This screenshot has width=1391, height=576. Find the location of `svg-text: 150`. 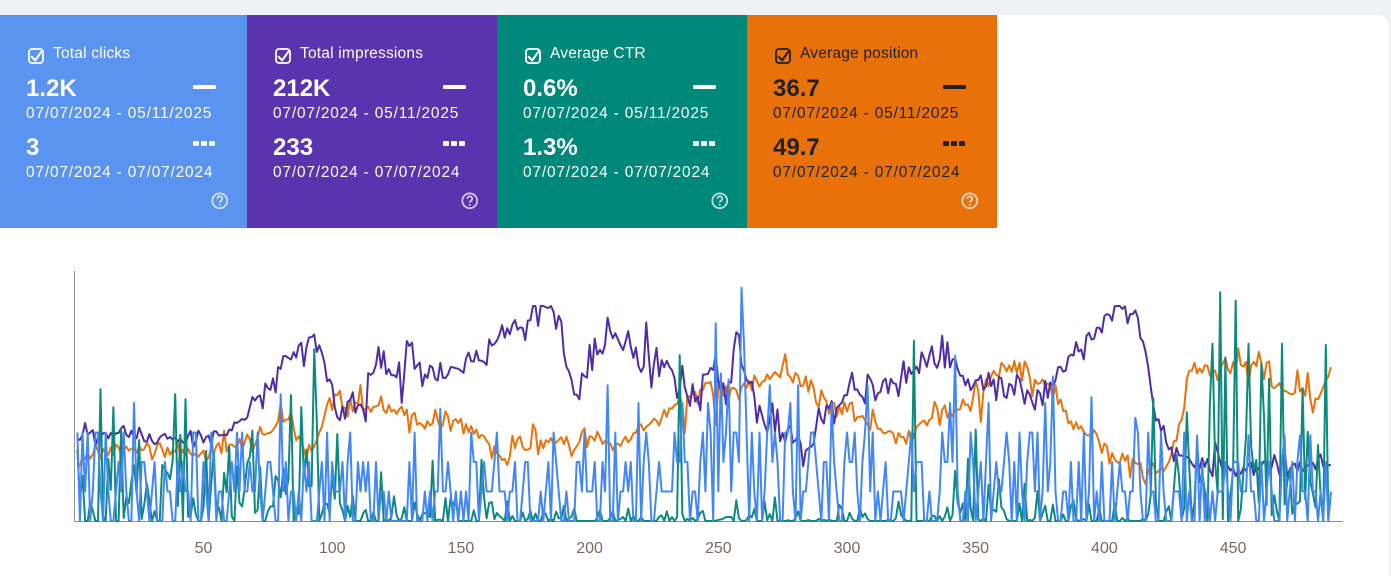

svg-text: 150 is located at coordinates (461, 548).